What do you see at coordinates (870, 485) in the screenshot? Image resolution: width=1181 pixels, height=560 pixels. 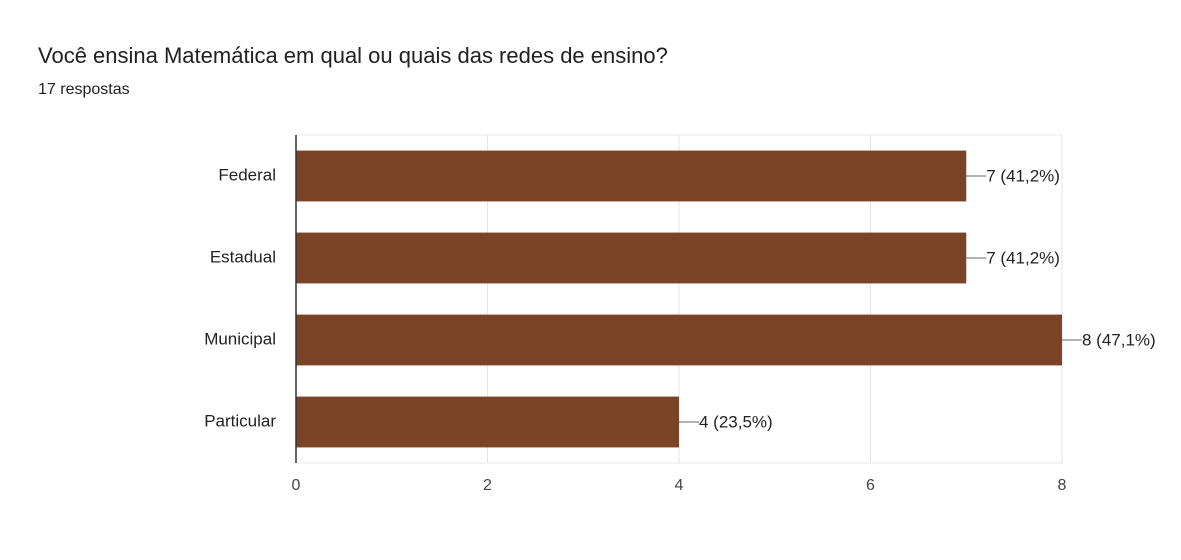 I see `x-tick-label: 6` at bounding box center [870, 485].